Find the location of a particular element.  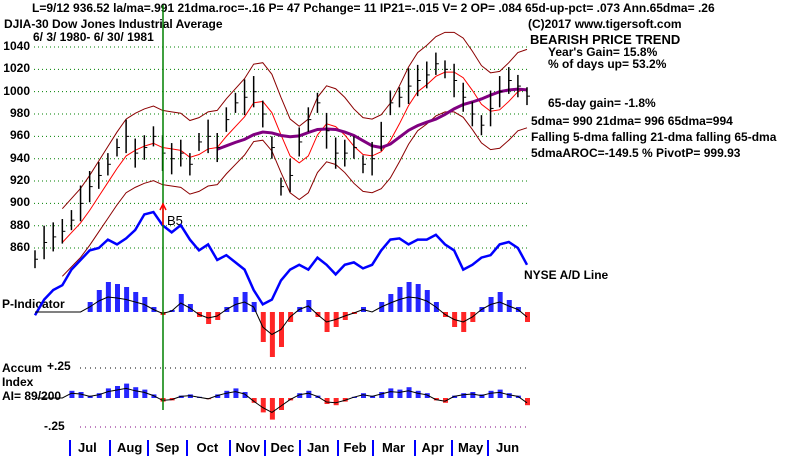

x-tick-label: Nov is located at coordinates (248, 447).